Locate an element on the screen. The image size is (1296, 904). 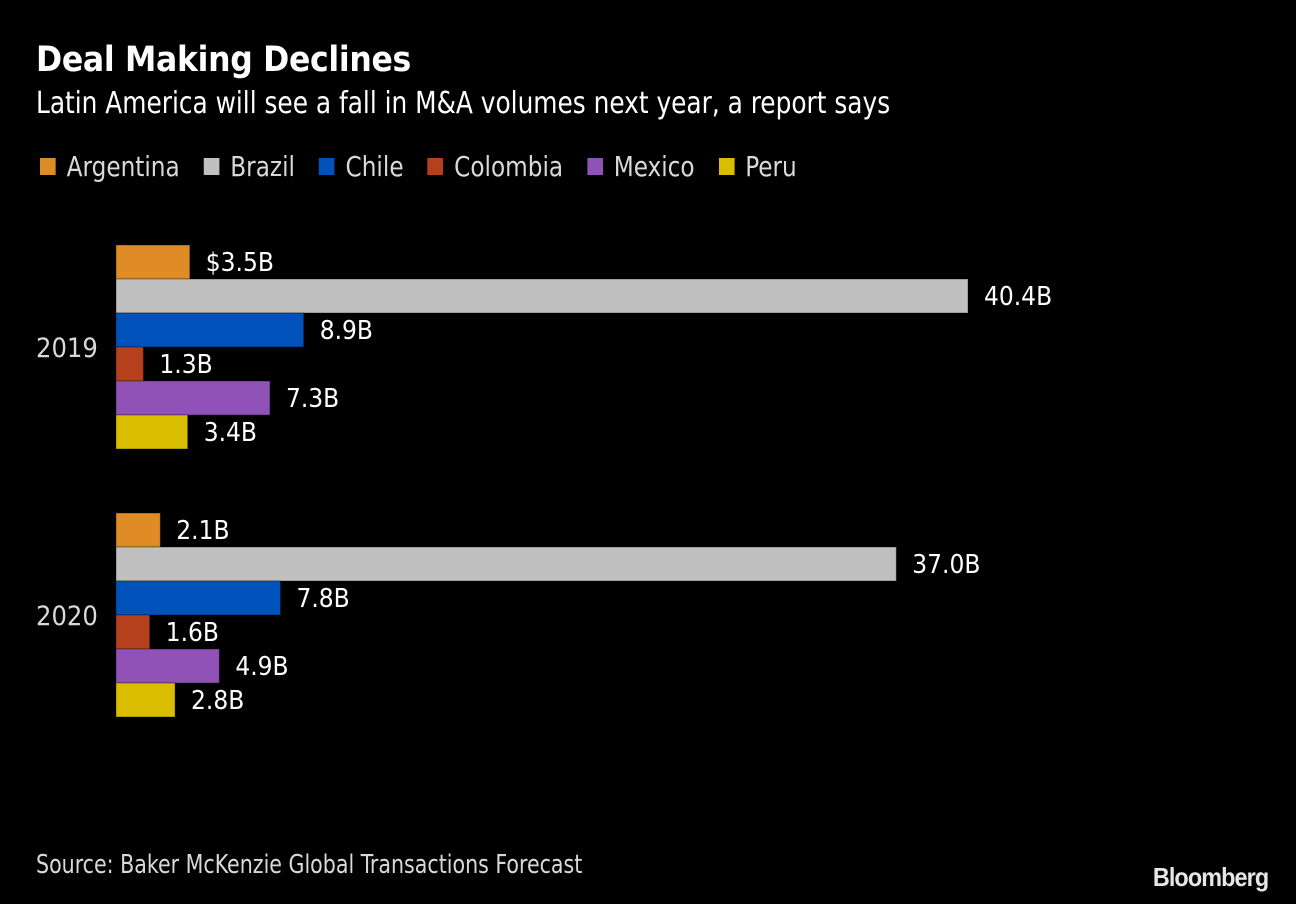
bar-colombia-2020 is located at coordinates (133, 632).